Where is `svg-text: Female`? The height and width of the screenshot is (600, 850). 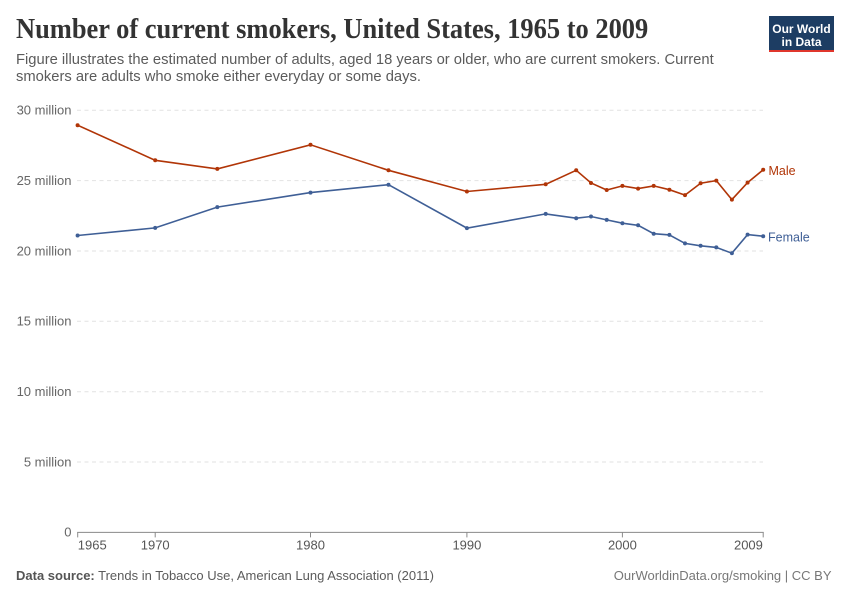
svg-text: Female is located at coordinates (789, 238).